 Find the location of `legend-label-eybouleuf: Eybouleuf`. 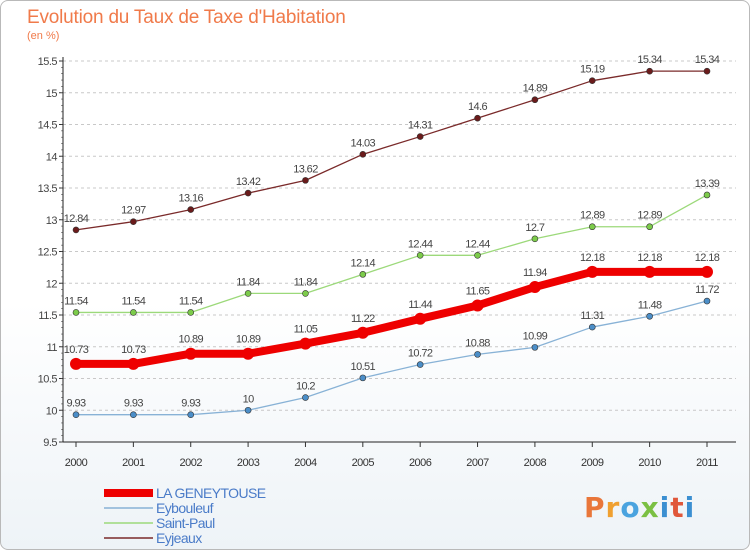

legend-label-eybouleuf: Eybouleuf is located at coordinates (185, 508).